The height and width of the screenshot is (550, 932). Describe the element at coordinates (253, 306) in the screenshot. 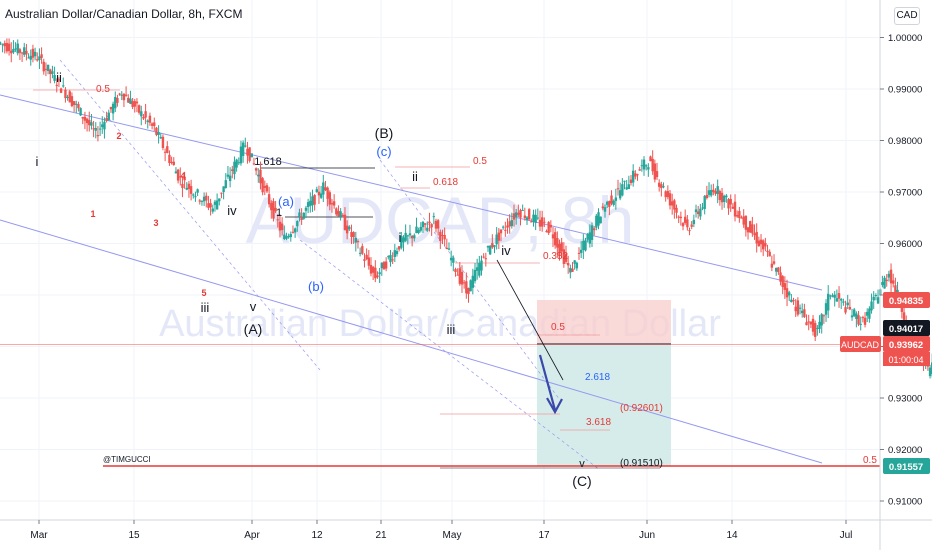

I see `wave-label: v` at that location.